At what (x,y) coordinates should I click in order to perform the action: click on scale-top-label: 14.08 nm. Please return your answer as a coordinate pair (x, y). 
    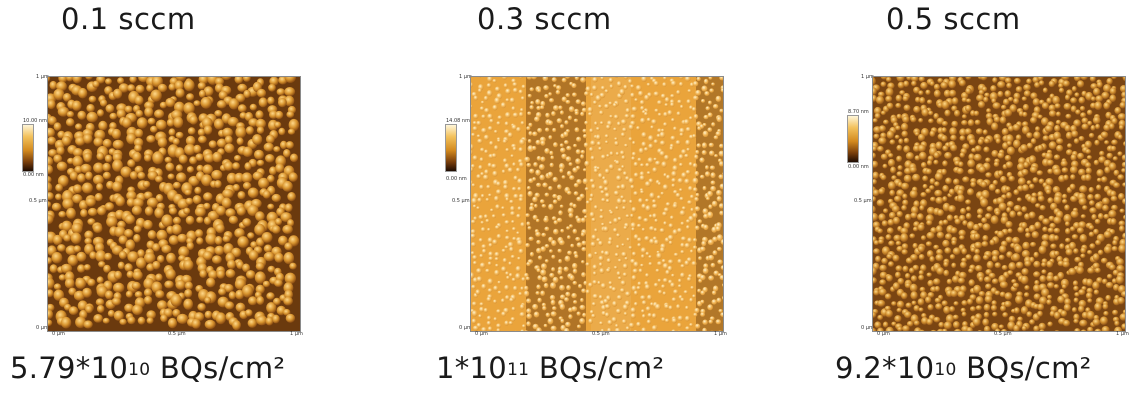
    Looking at the image, I should click on (458, 121).